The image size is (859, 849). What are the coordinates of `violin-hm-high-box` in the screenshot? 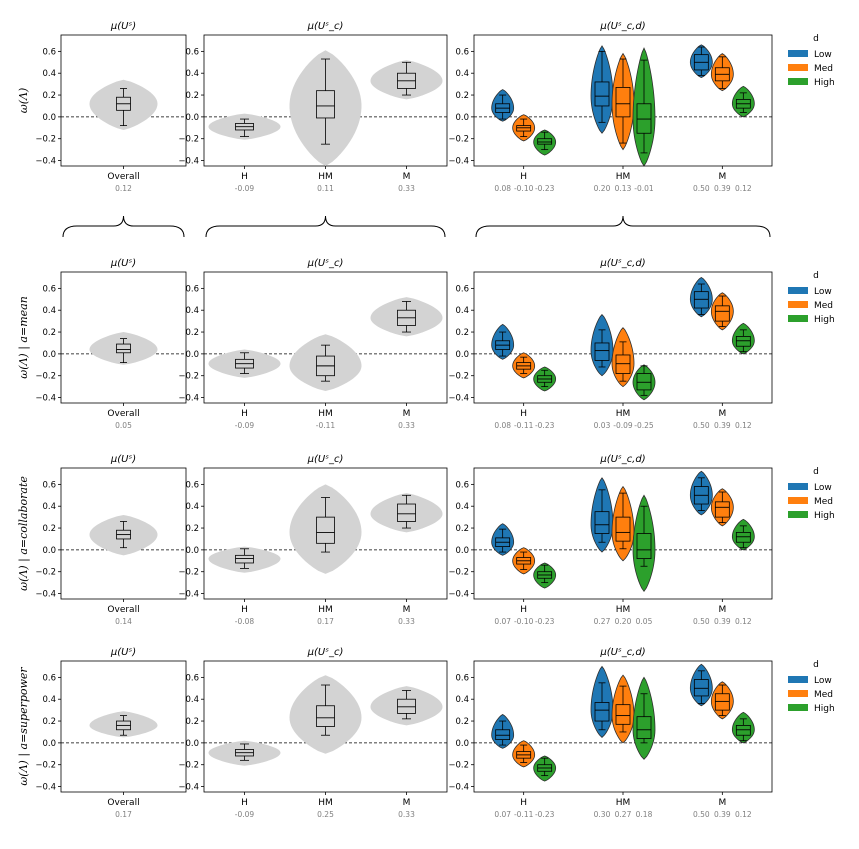 It's located at (644, 727).